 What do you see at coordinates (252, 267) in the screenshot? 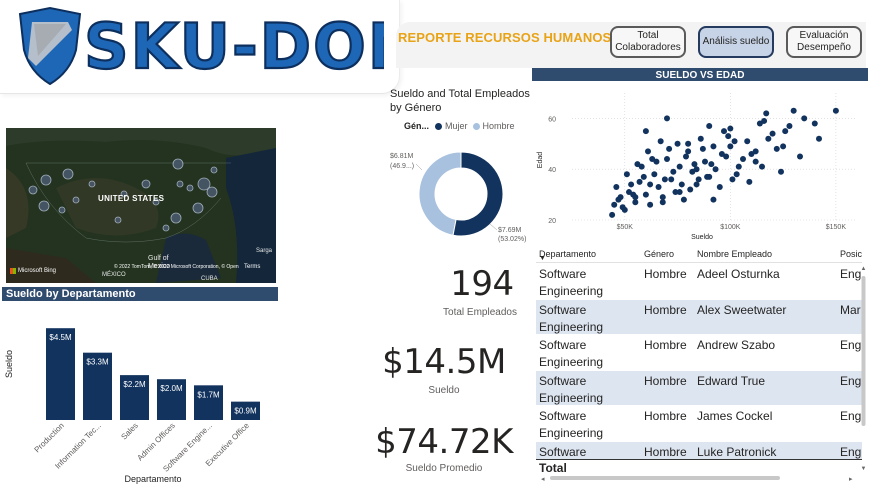
I see `map-terms-link: Terms` at bounding box center [252, 267].